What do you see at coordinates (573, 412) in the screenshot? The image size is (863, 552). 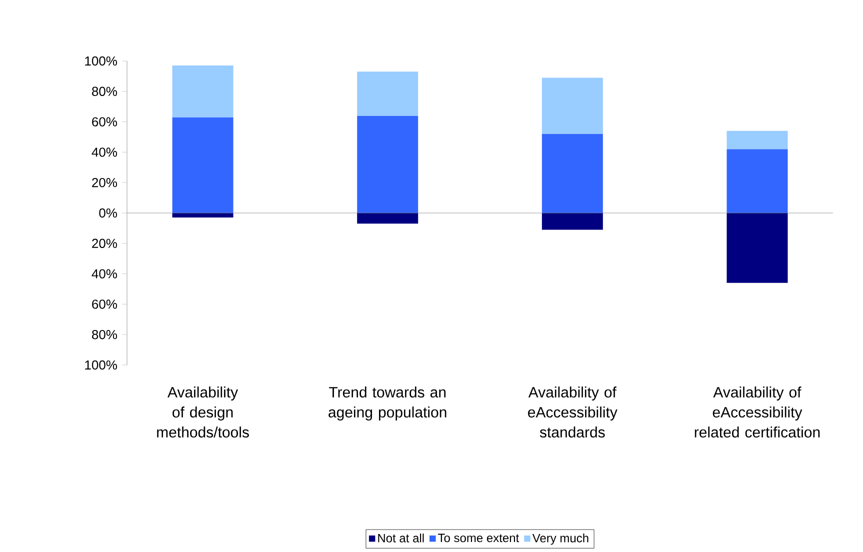 I see `x-tick-label: Availability of eAccessibility standards` at bounding box center [573, 412].